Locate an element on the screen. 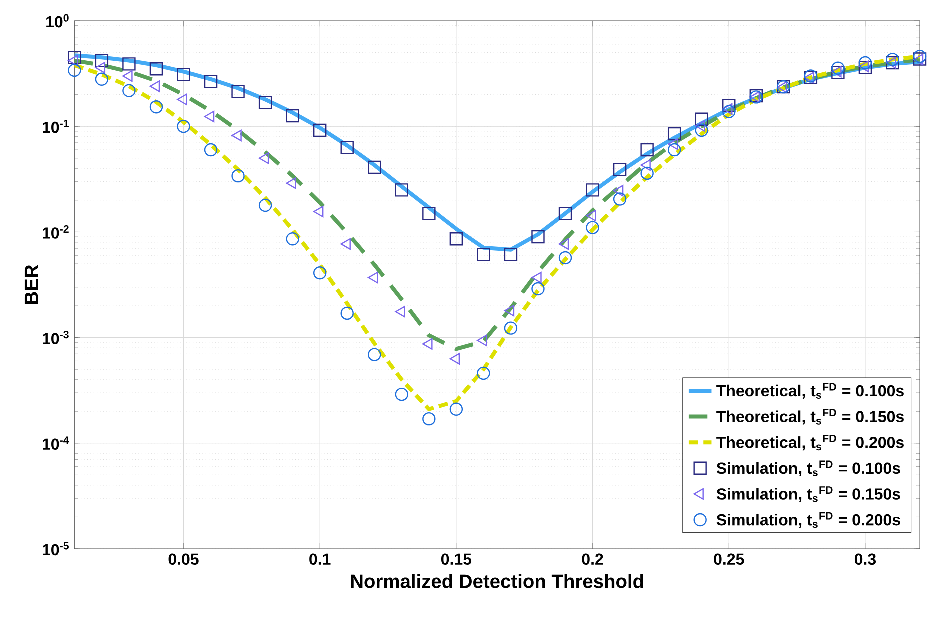 The height and width of the screenshot is (625, 934). legend-label: Simulation, t$_{s}$$^{FD}$ = 0.150s is located at coordinates (808, 494).